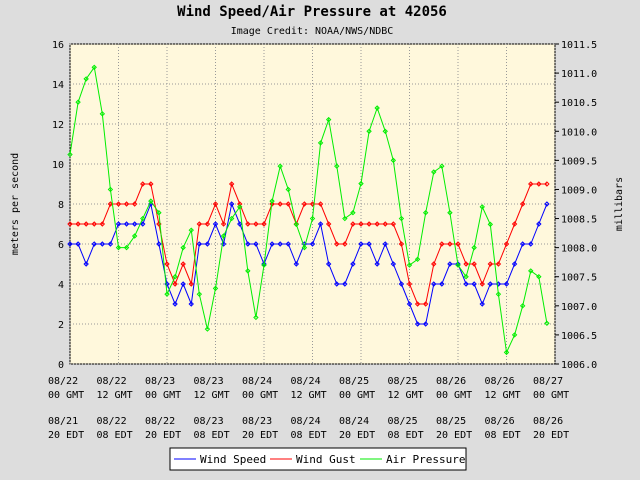  What do you see at coordinates (579, 365) in the screenshot?
I see `right-tick-label: 1006.0` at bounding box center [579, 365].